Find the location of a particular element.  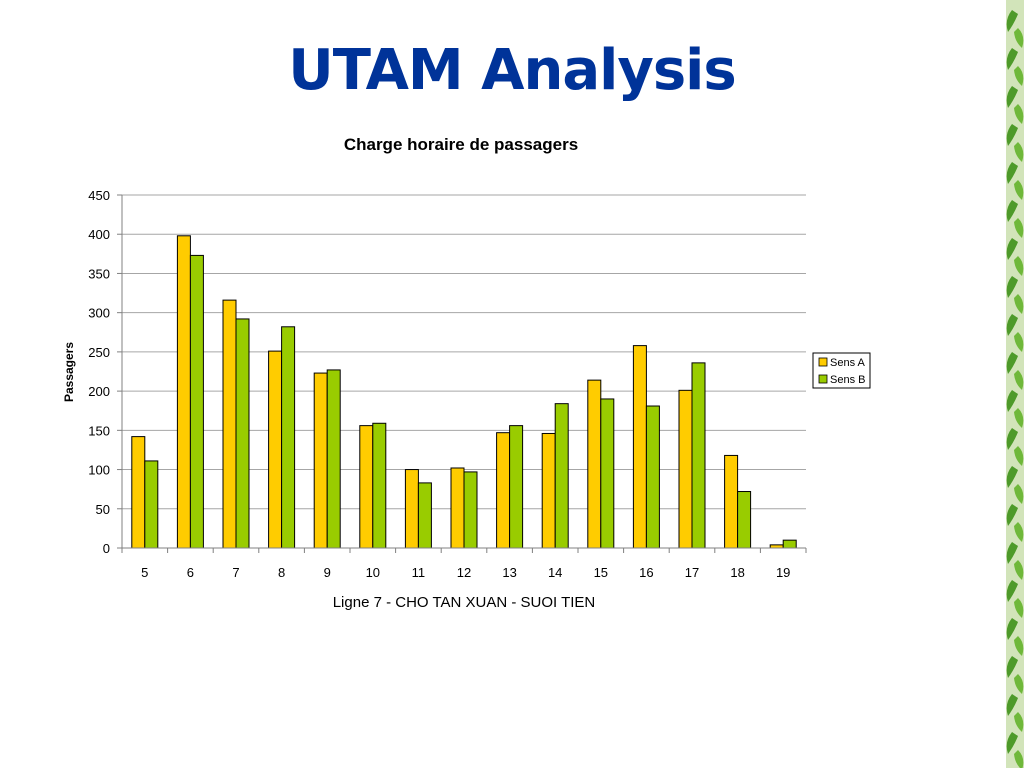

y-tick-label: 200 is located at coordinates (99, 391).